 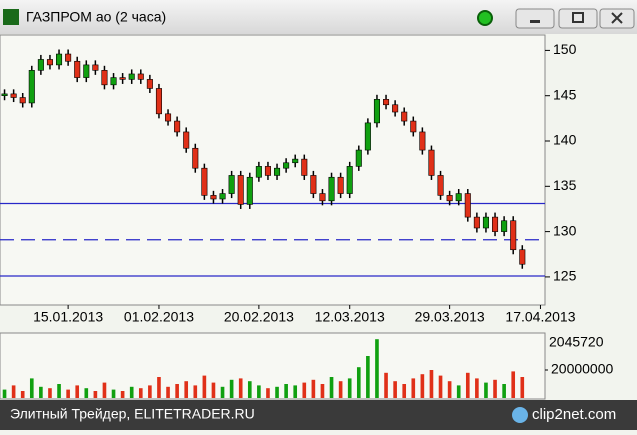 What do you see at coordinates (520, 415) in the screenshot?
I see `logo-icon` at bounding box center [520, 415].